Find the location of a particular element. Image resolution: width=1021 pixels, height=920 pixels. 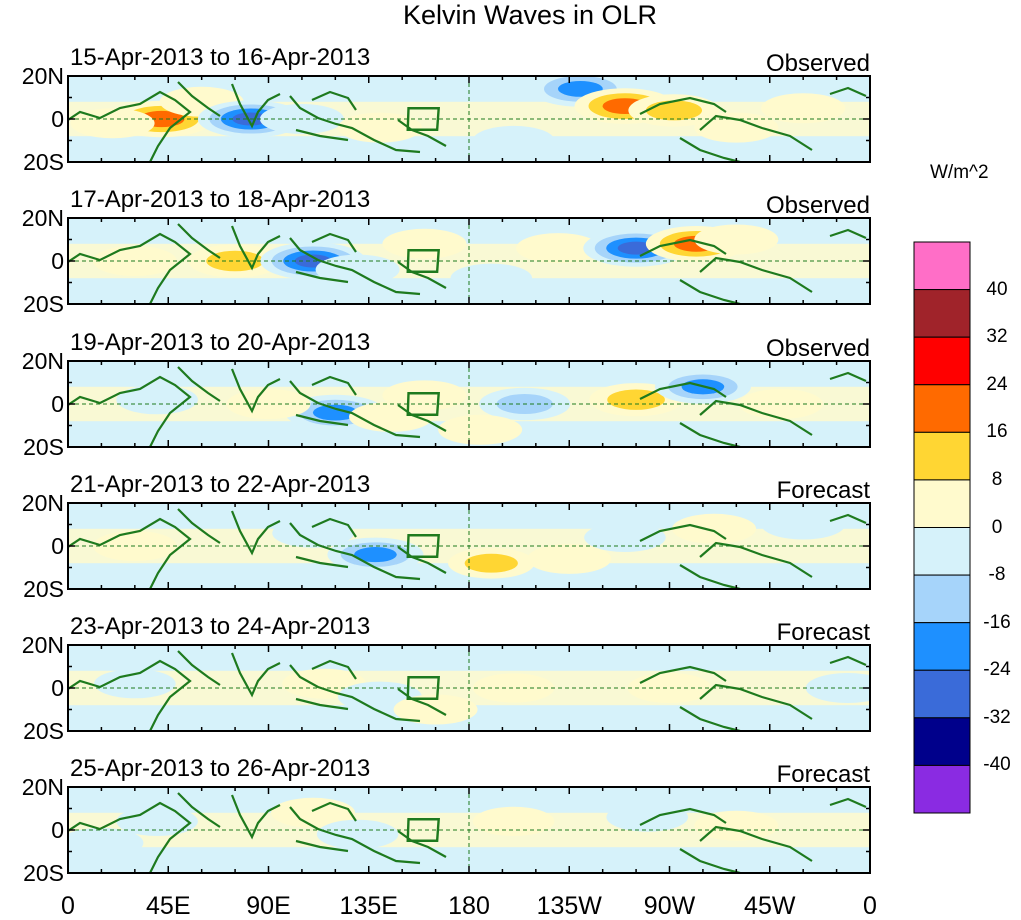

x-tick-label: 90W is located at coordinates (669, 906).